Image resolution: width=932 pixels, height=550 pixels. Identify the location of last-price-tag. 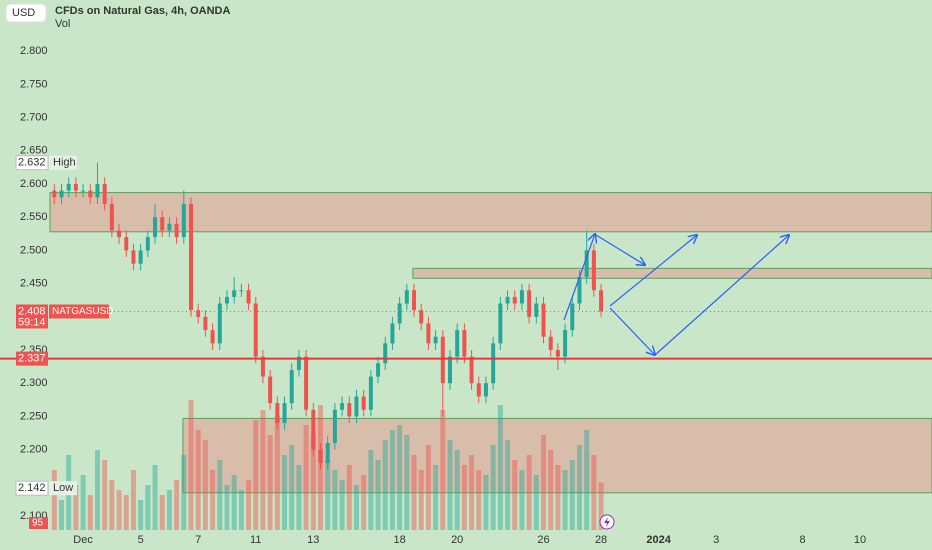
(32, 316).